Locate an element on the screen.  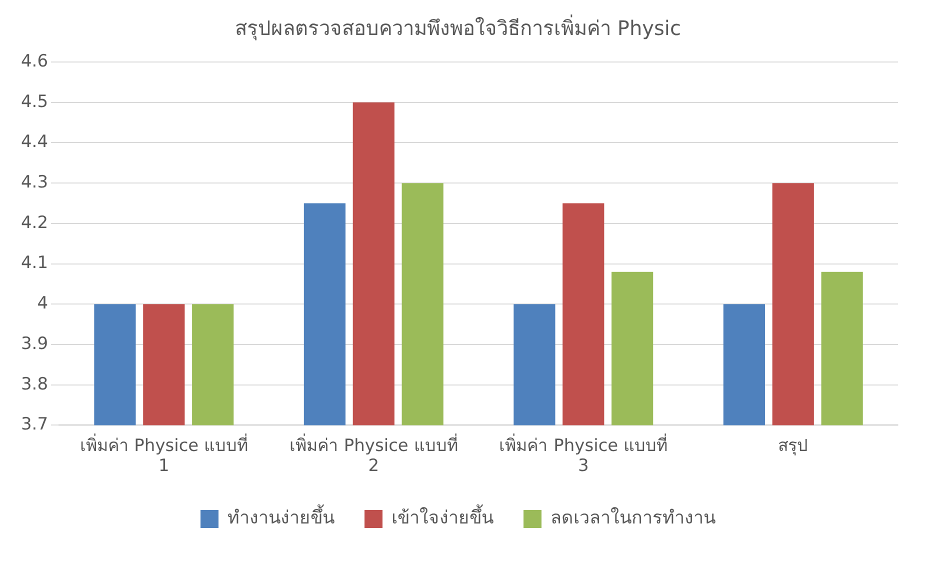
y-tick-label: 4.3 is located at coordinates (34, 182).